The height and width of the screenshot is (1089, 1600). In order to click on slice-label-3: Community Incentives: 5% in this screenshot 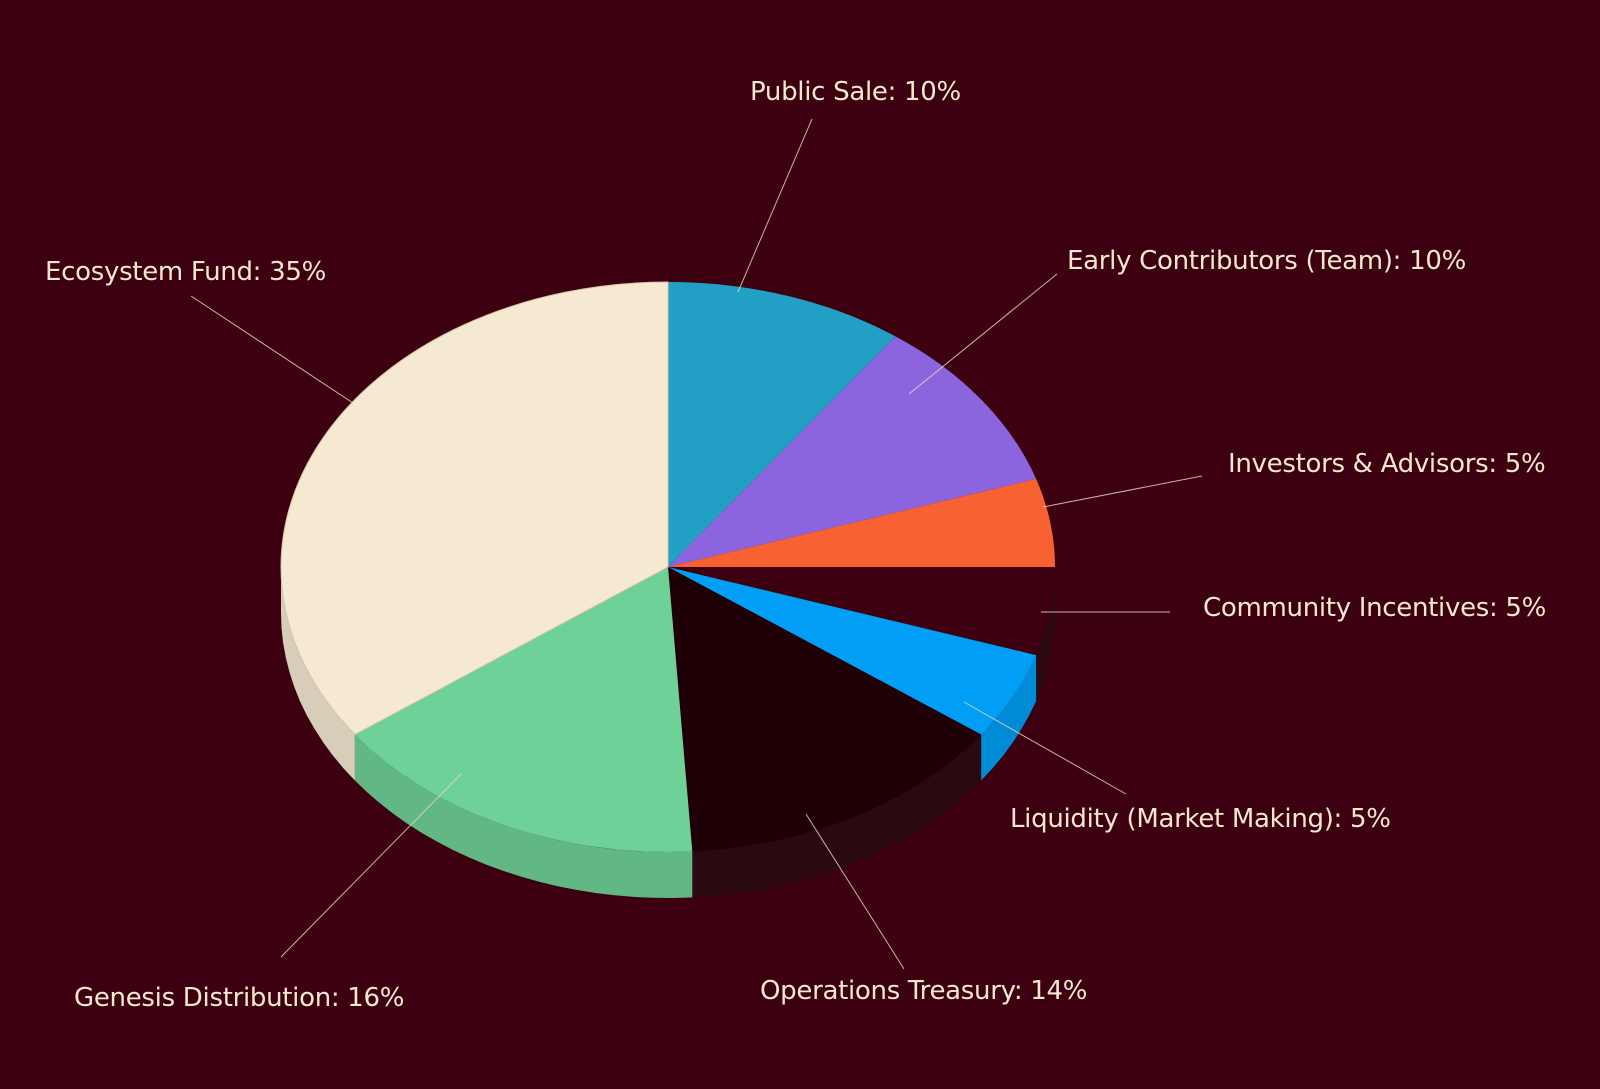, I will do `click(1374, 608)`.